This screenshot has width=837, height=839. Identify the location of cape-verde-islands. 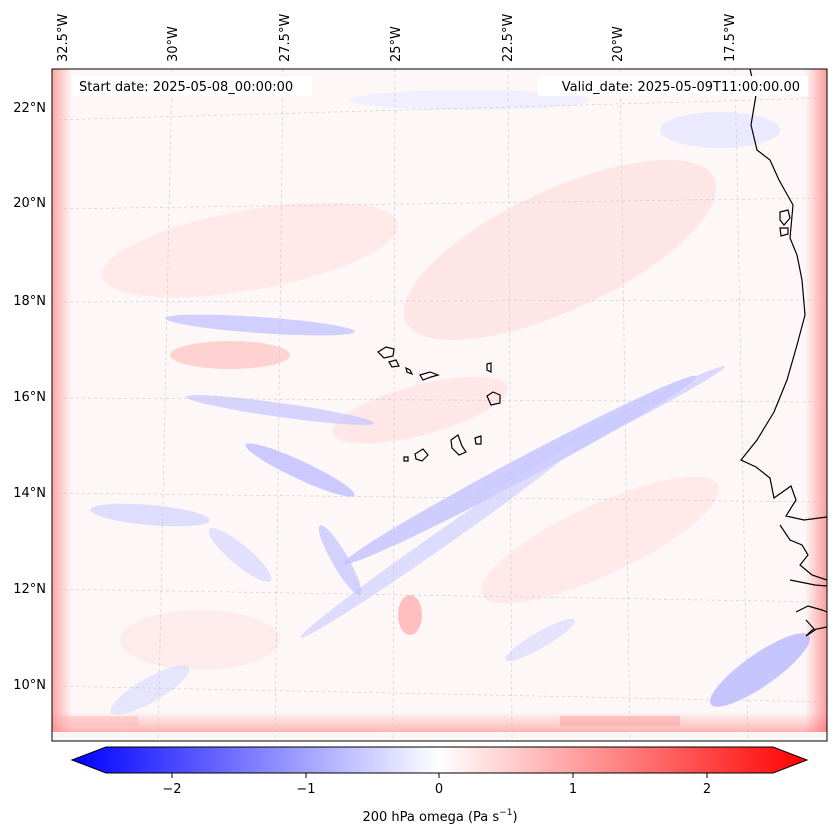
(439, 404).